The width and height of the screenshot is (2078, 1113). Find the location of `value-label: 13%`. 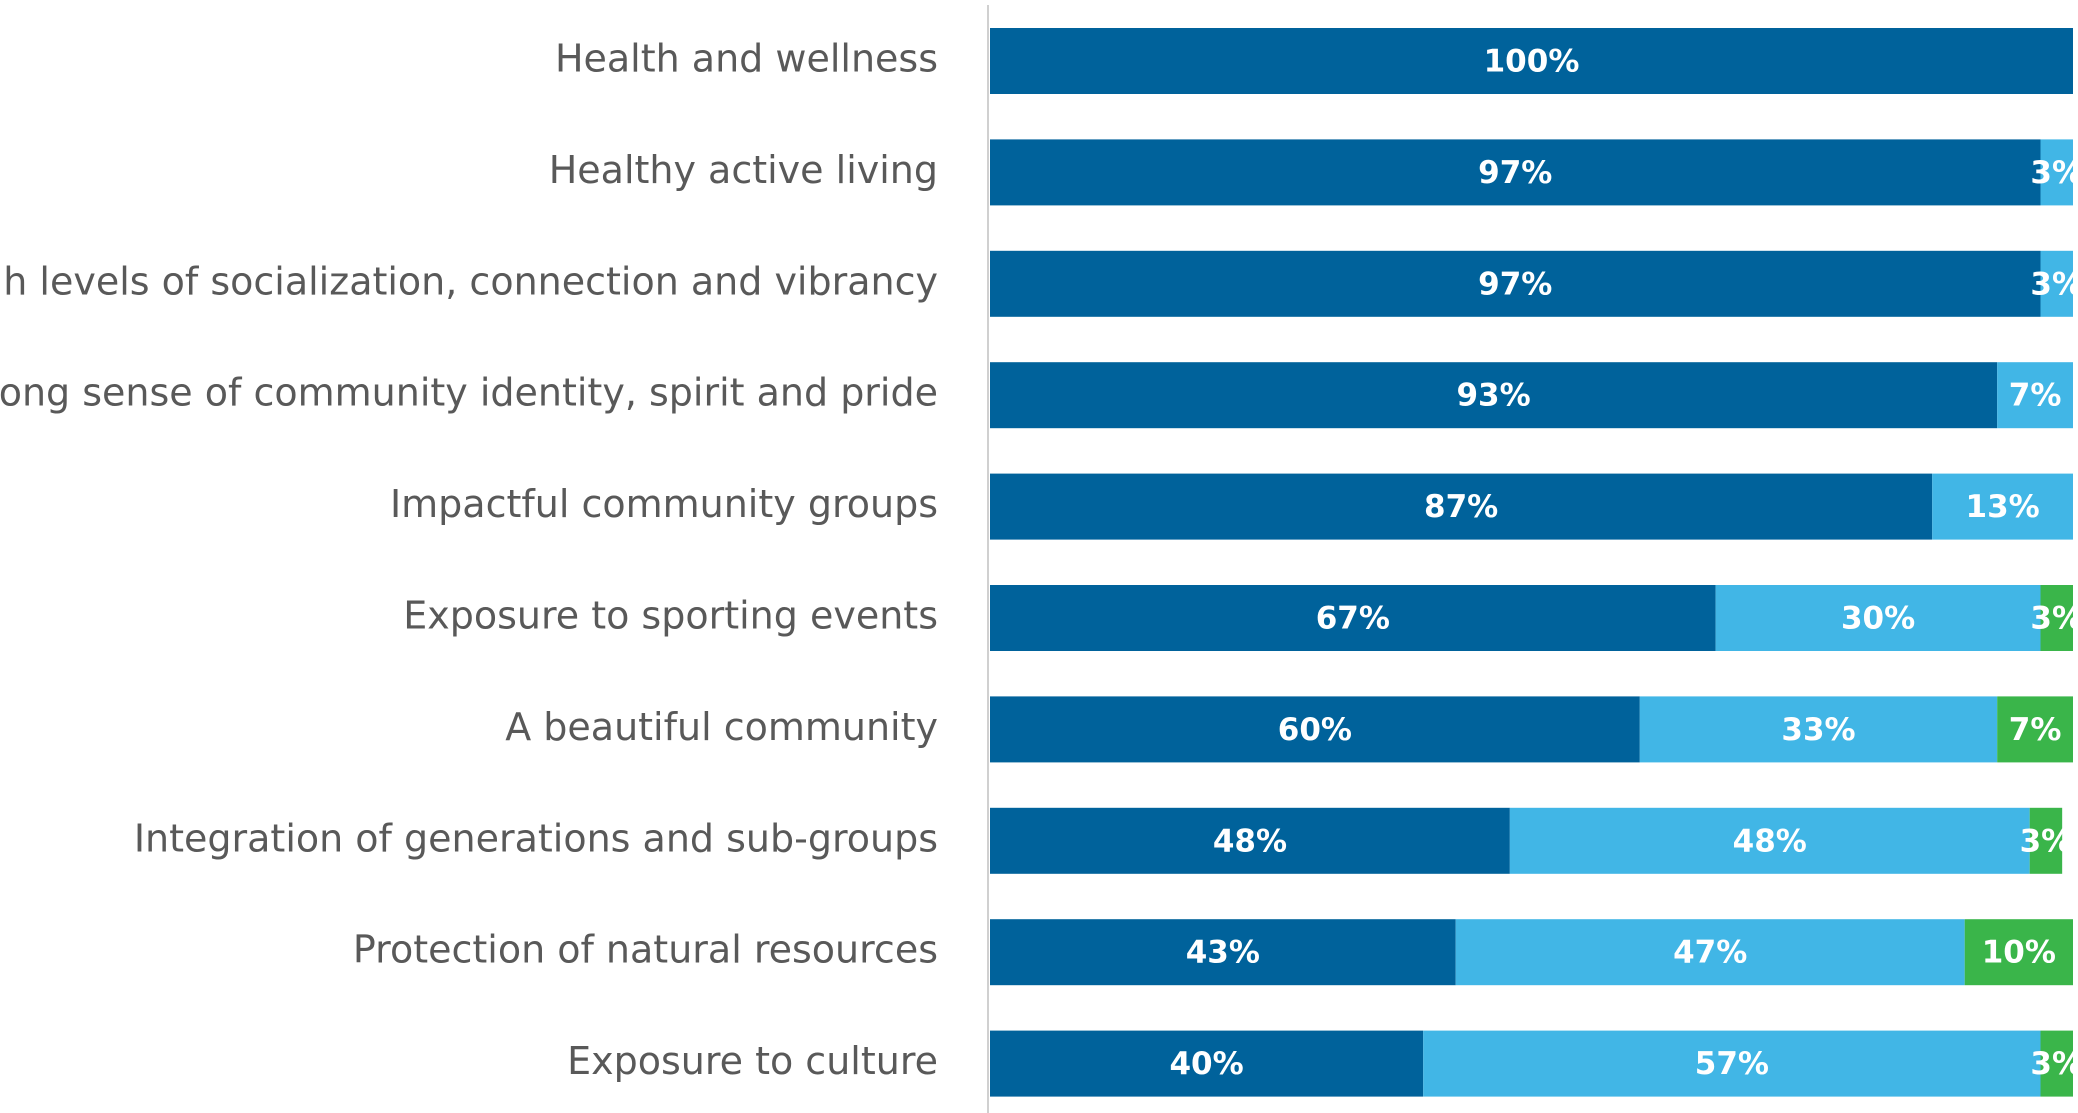

value-label: 13% is located at coordinates (2003, 507).